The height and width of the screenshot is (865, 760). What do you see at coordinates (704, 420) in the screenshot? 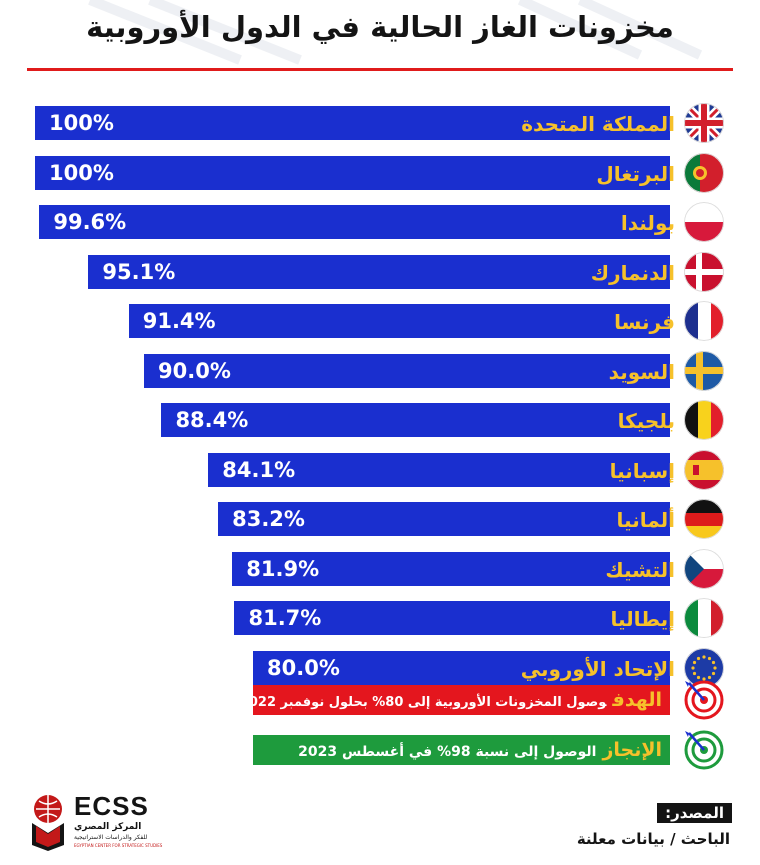
I see `belgium-flag-icon` at bounding box center [704, 420].